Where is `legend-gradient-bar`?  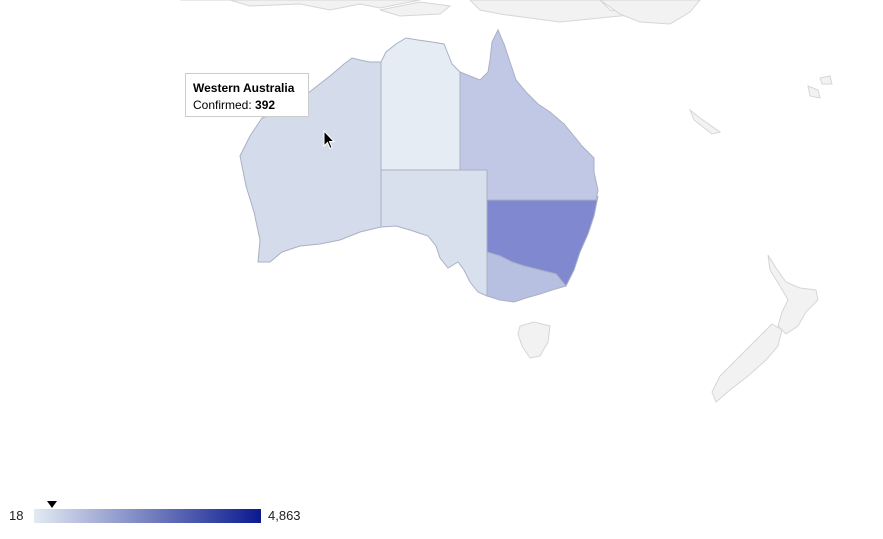 legend-gradient-bar is located at coordinates (147, 516).